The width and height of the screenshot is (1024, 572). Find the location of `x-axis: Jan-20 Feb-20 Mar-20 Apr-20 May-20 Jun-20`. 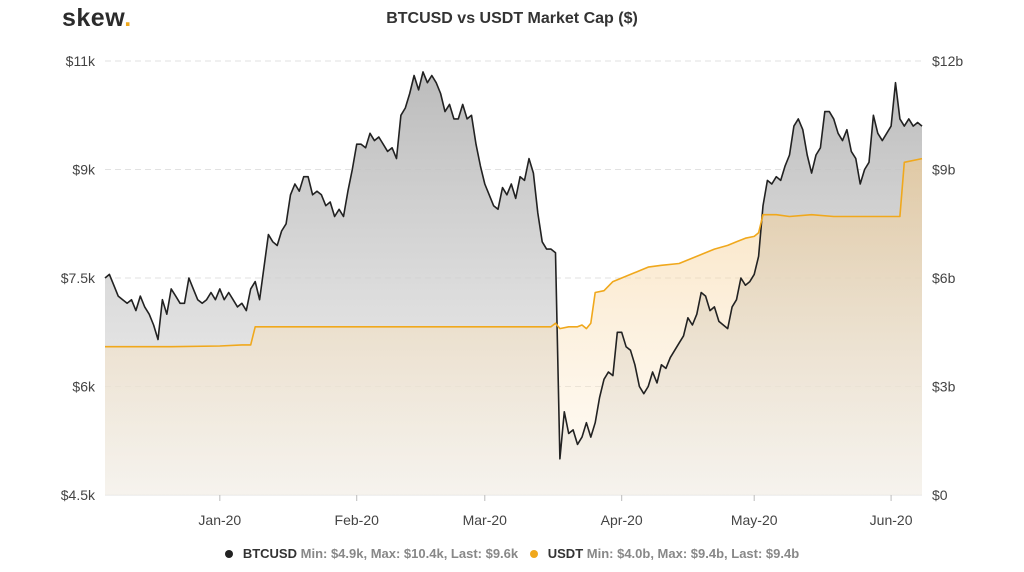

x-axis: Jan-20 Feb-20 Mar-20 Apr-20 May-20 Jun-20 is located at coordinates (555, 511).